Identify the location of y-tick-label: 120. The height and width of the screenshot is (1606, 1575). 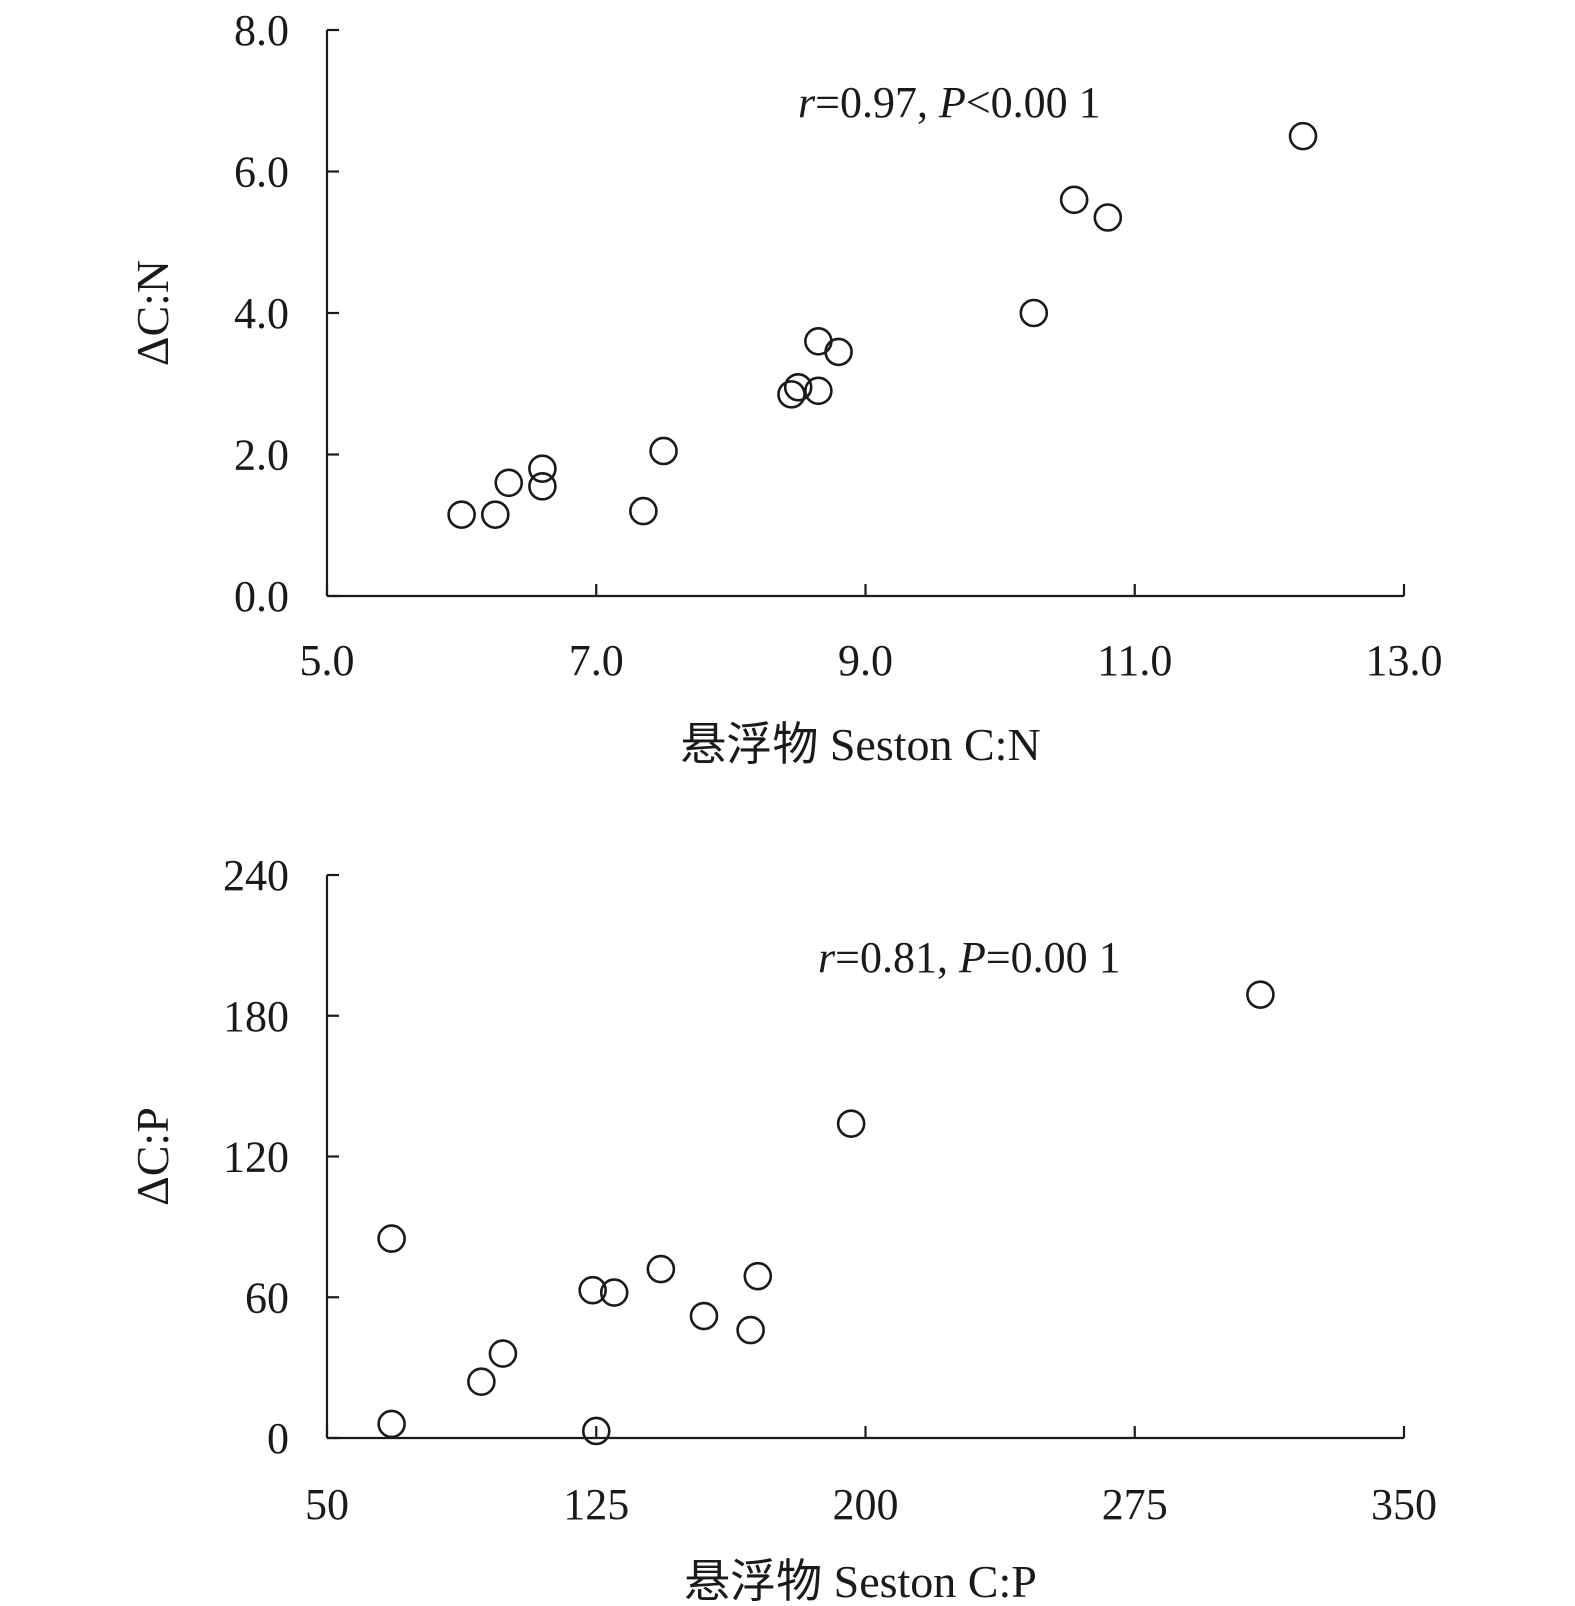
(256, 1157).